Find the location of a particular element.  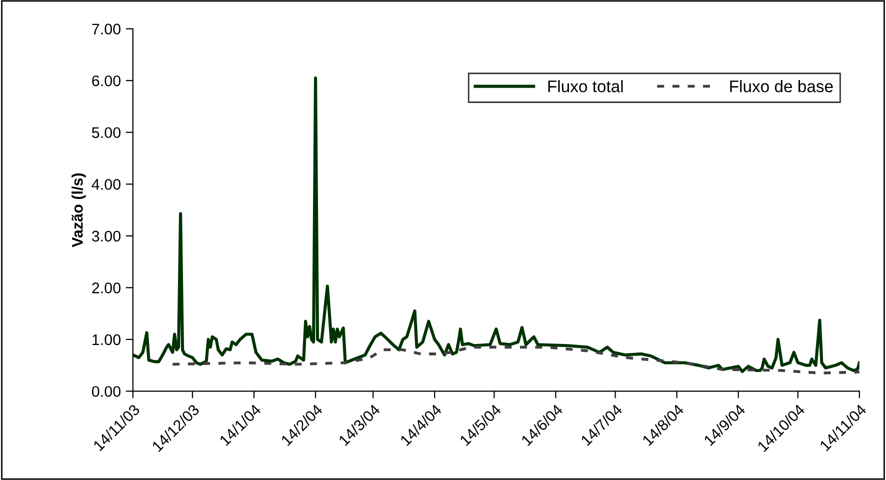

y-tick-label: 4.00 is located at coordinates (106, 184).